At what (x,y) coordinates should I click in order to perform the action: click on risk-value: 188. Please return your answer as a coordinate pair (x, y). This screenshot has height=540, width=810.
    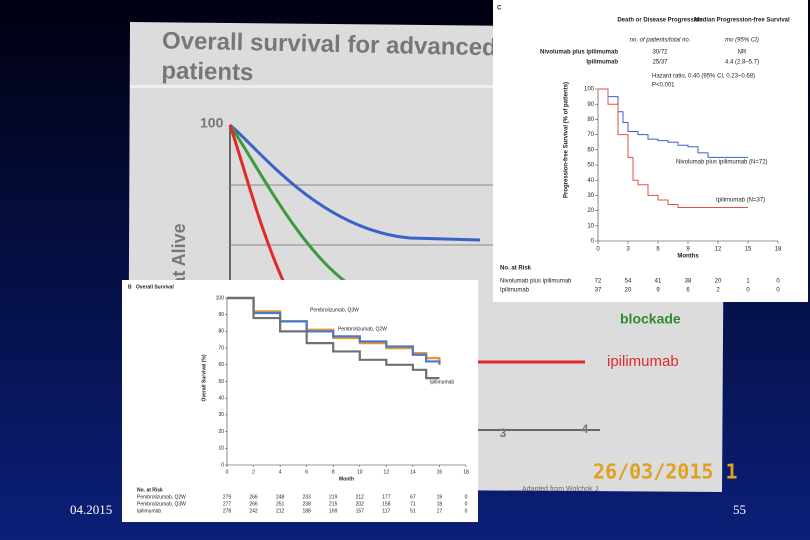
    Looking at the image, I should click on (306, 511).